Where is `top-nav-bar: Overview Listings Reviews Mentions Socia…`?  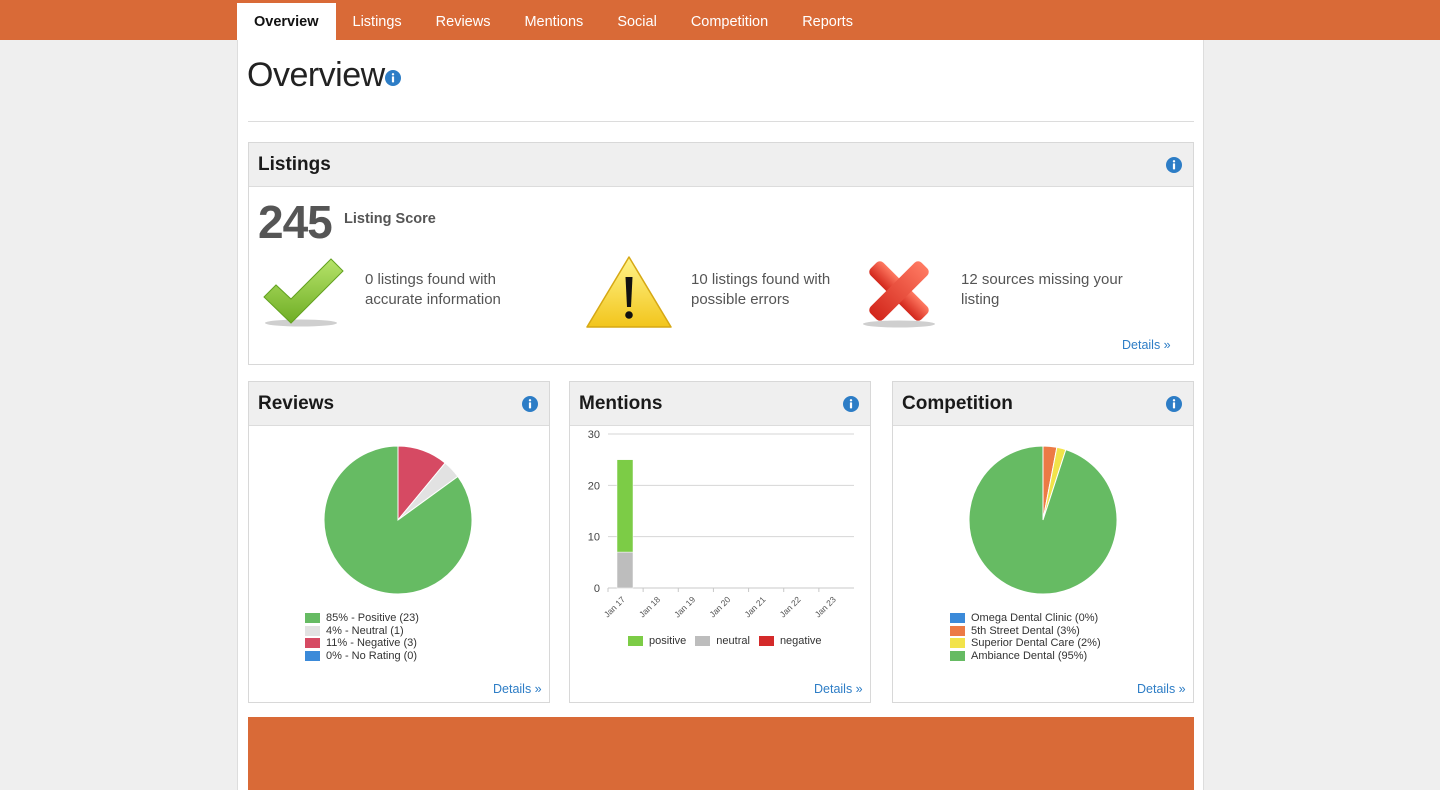 top-nav-bar: Overview Listings Reviews Mentions Socia… is located at coordinates (720, 20).